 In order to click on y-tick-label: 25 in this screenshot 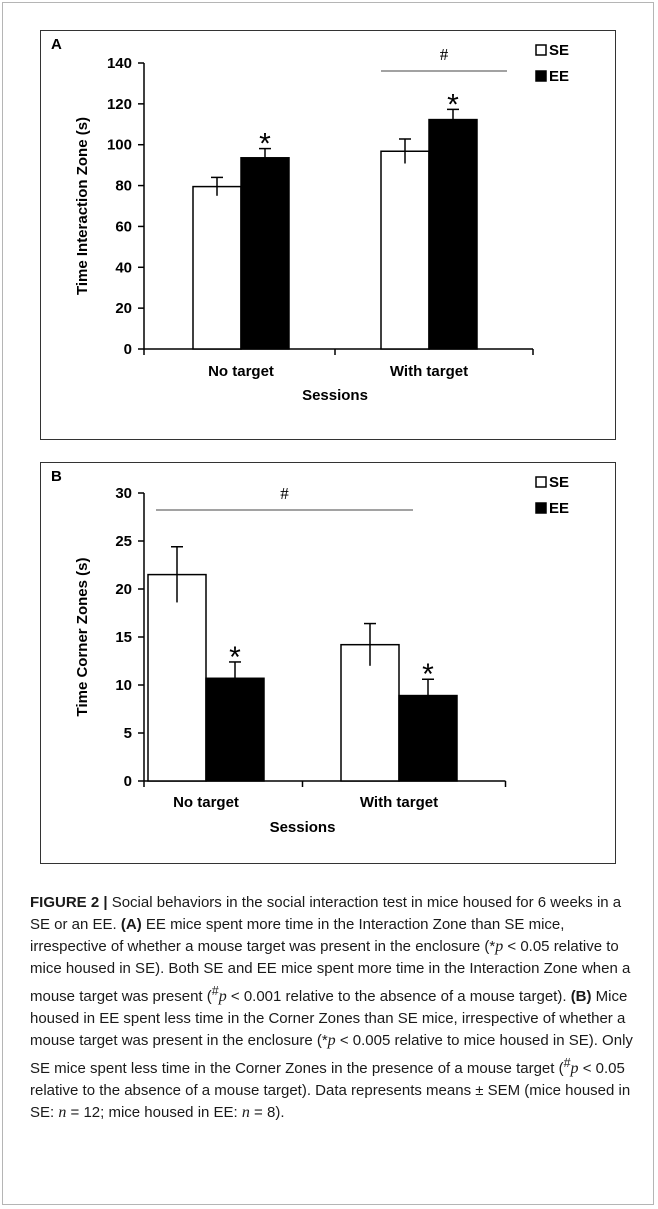, I will do `click(123, 541)`.